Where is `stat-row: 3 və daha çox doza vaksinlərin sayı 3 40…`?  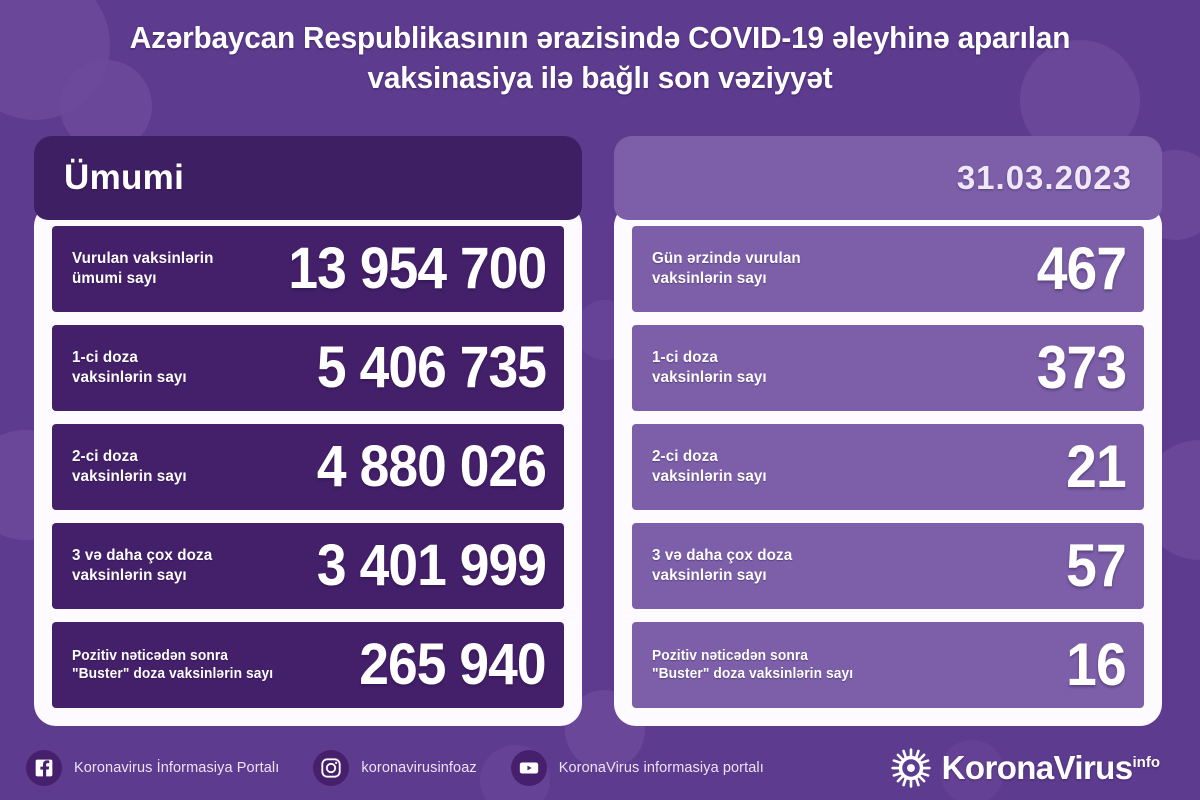 stat-row: 3 və daha çox doza vaksinlərin sayı 3 40… is located at coordinates (308, 566).